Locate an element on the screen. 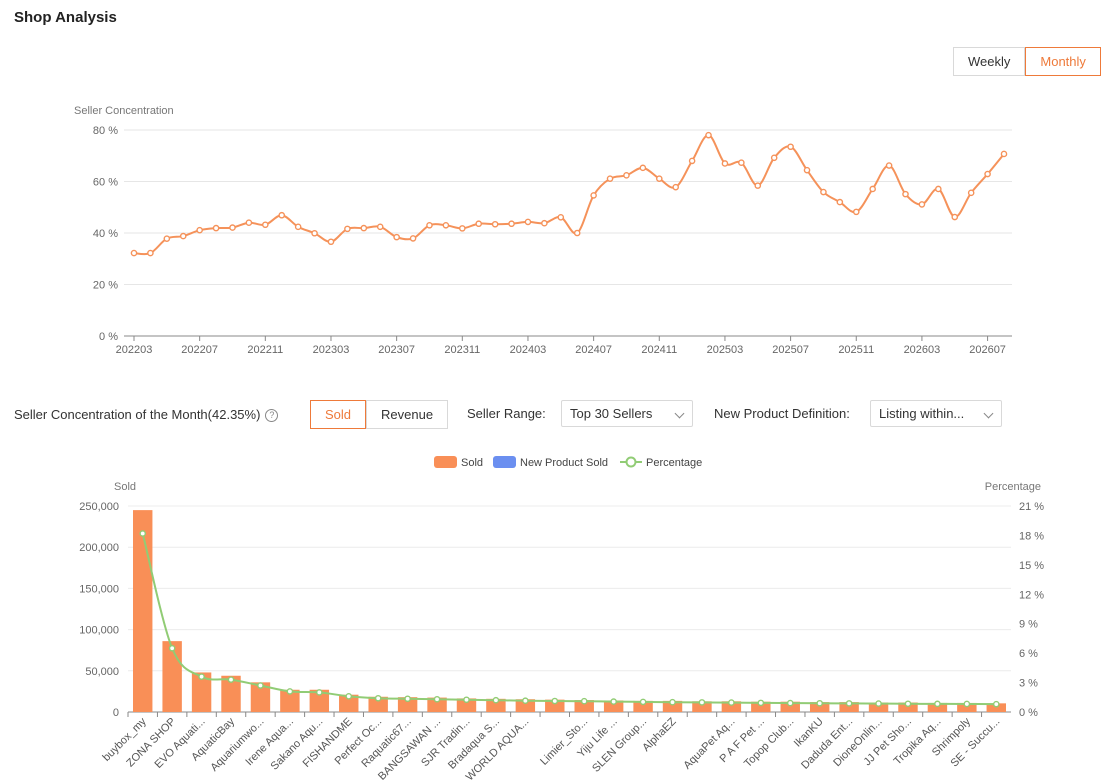 This screenshot has width=1119, height=784. weekly-button: Weekly is located at coordinates (989, 61).